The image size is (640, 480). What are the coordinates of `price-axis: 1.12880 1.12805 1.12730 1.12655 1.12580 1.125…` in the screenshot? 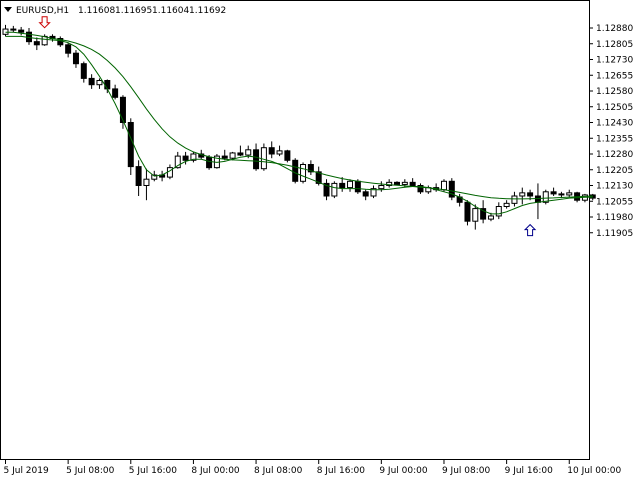 It's located at (611, 131).